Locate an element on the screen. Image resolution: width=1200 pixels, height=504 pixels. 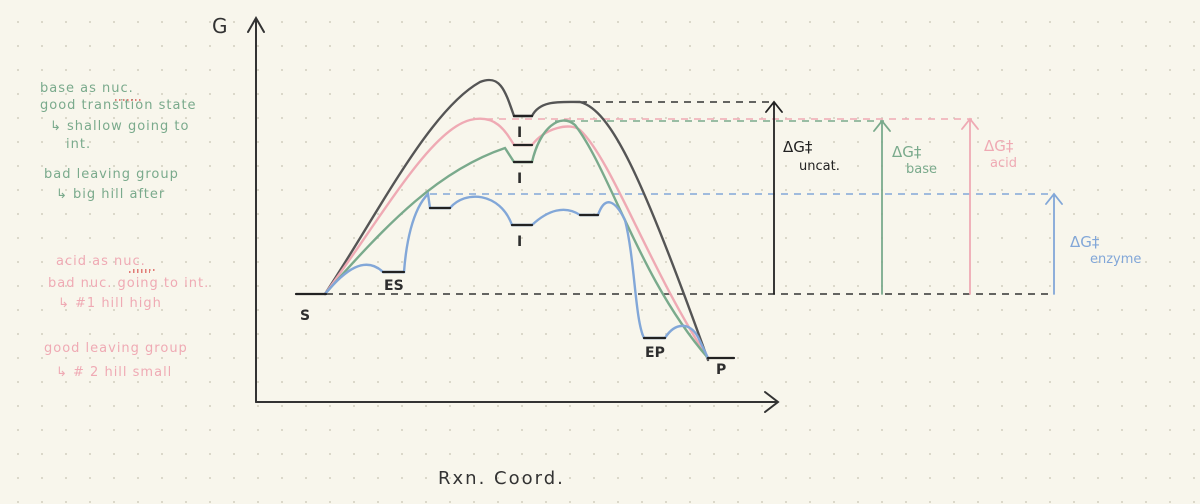
base-barrier-arrow is located at coordinates (882, 207).